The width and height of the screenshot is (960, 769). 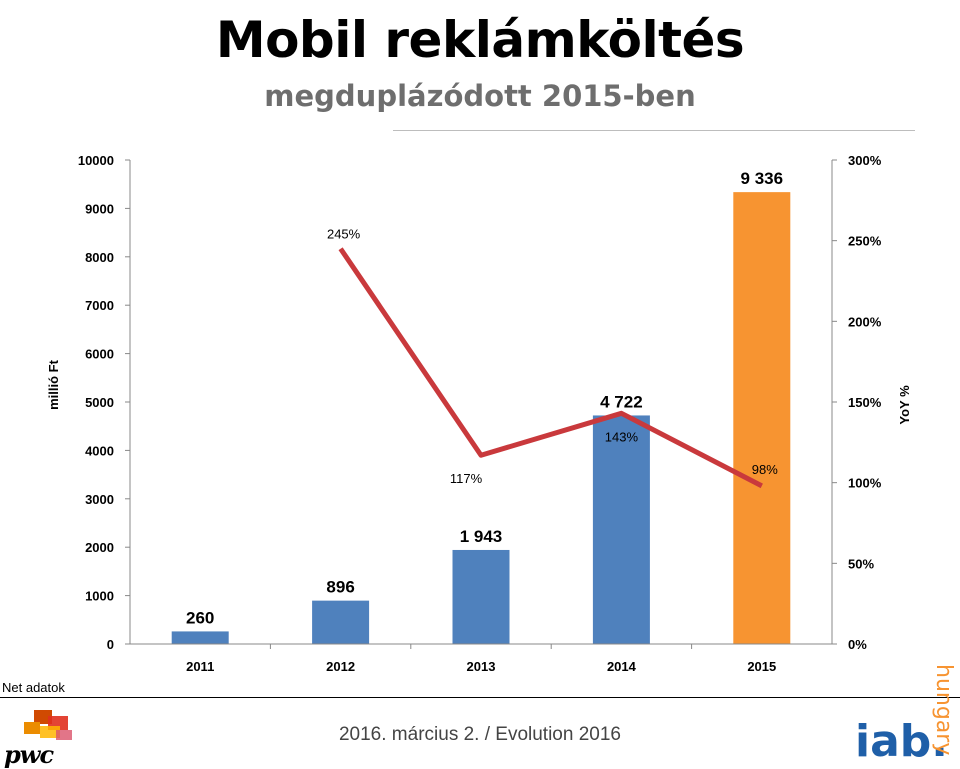 I want to click on bar-value-label: 260, so click(x=200, y=617).